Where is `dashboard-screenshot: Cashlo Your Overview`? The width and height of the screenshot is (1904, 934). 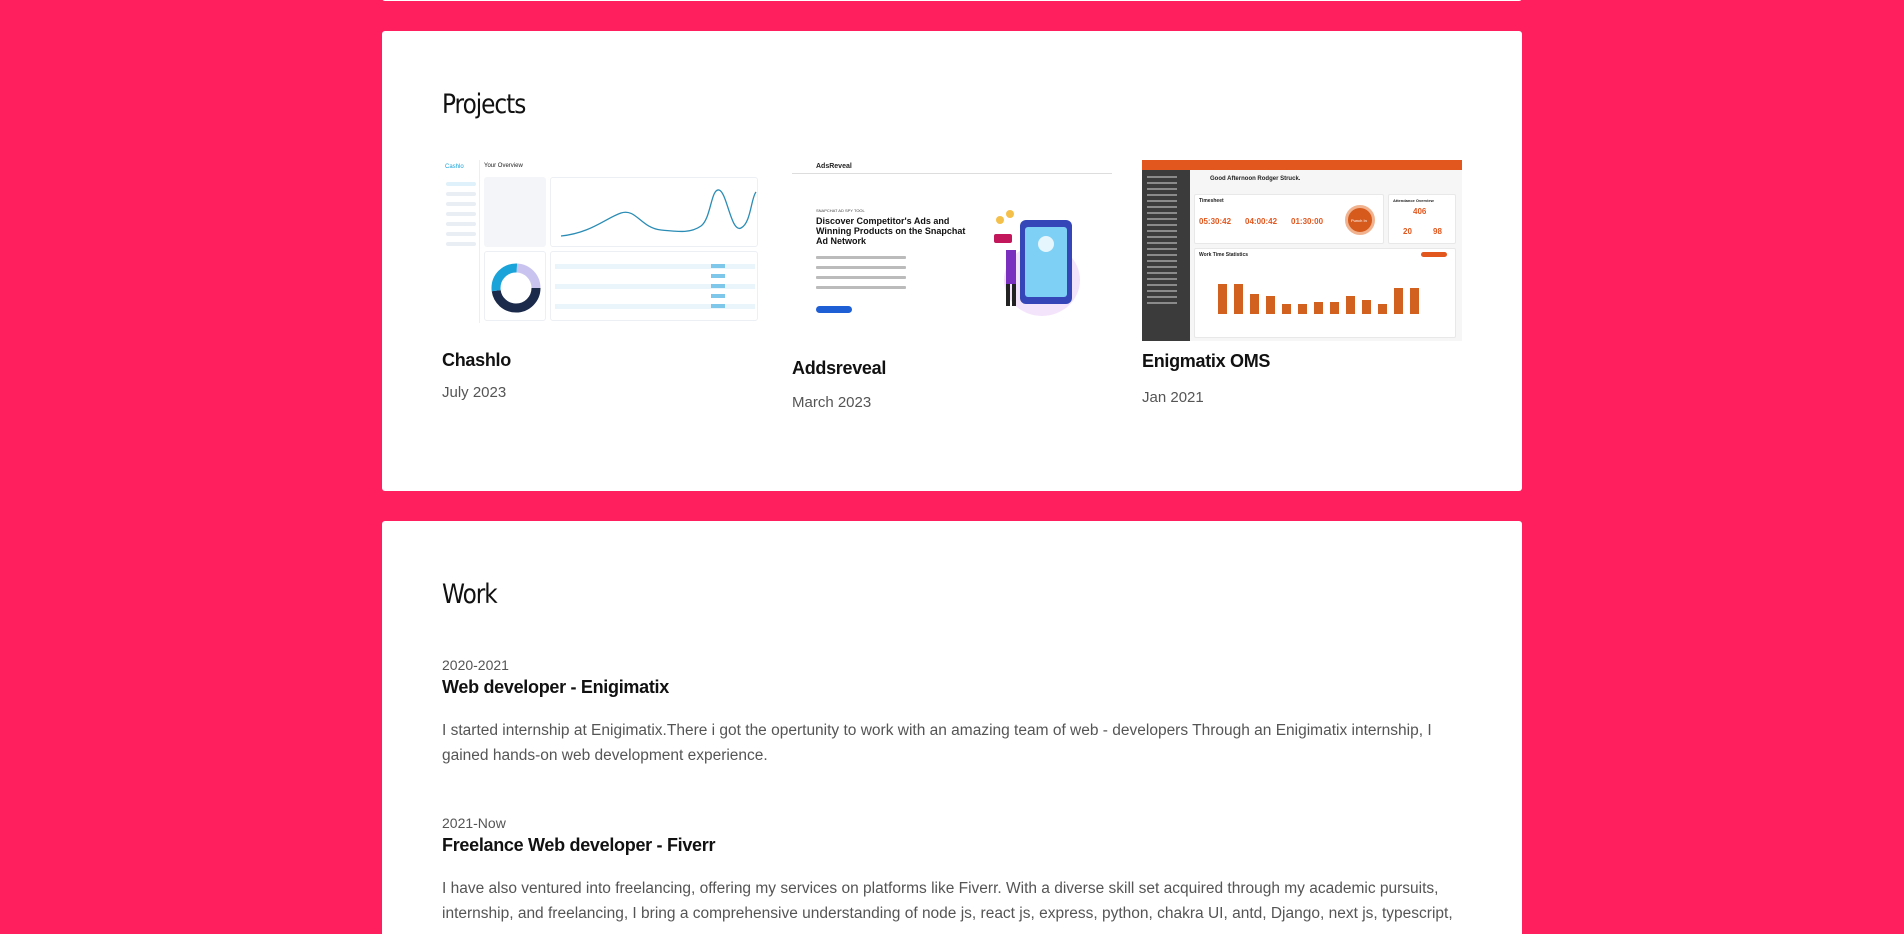 dashboard-screenshot: Cashlo Your Overview is located at coordinates (602, 241).